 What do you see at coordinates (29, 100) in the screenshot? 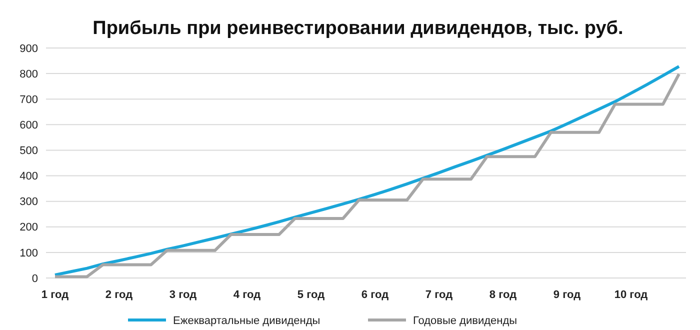
I see `y-tick-label: 700` at bounding box center [29, 100].